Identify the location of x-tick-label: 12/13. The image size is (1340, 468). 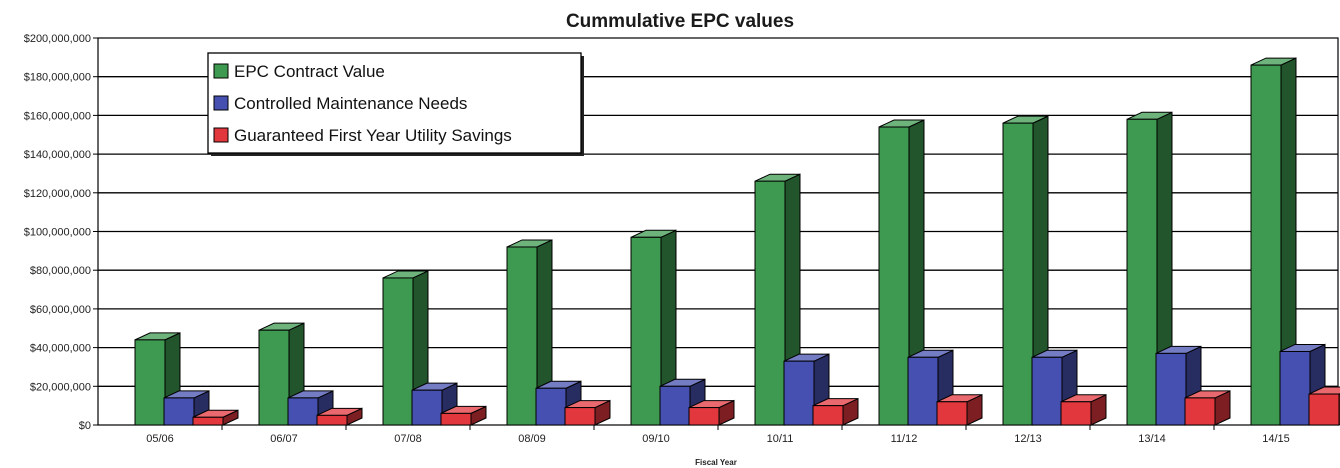
(1028, 439).